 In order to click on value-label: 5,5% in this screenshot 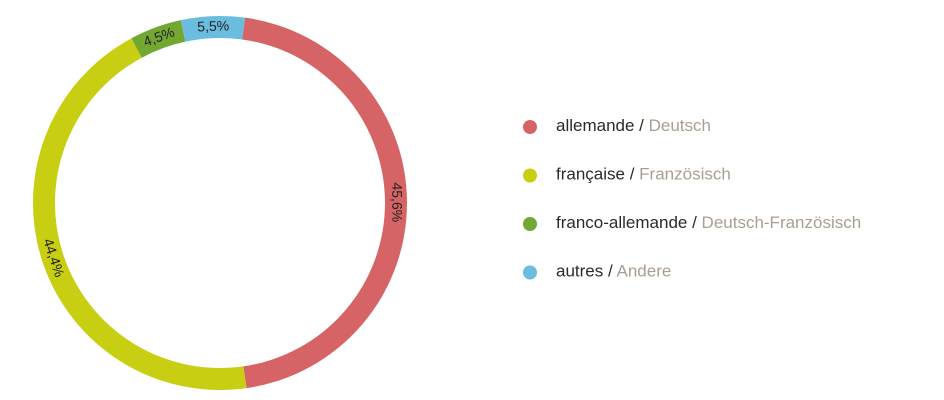, I will do `click(213, 25)`.